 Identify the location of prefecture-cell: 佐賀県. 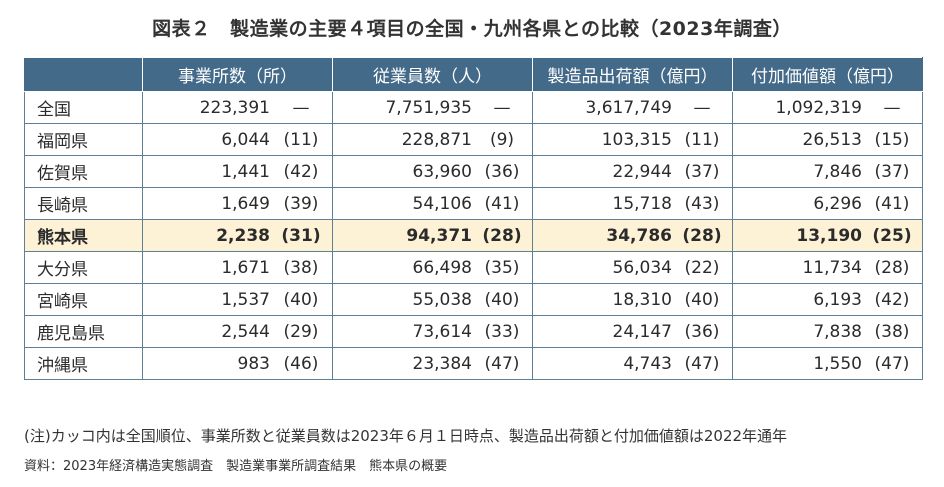
(83, 171).